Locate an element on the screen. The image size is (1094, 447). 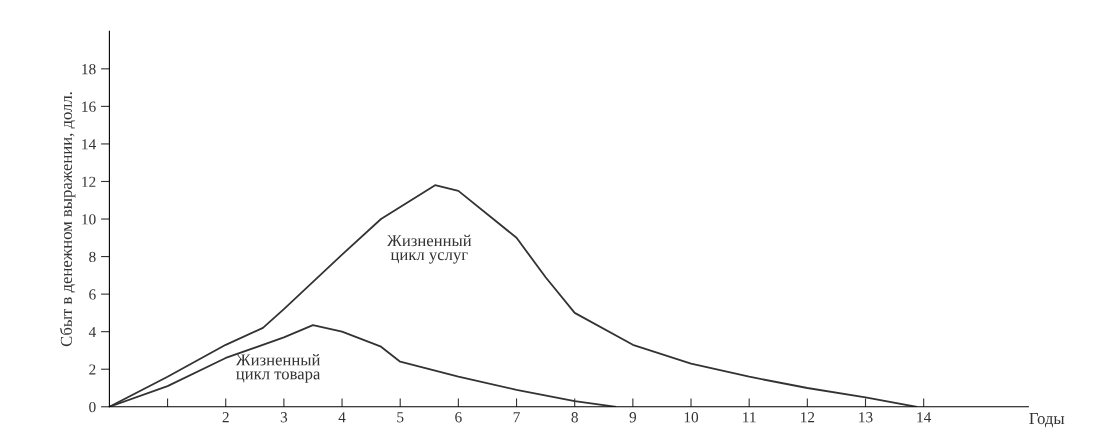
x-tick-label: 7 is located at coordinates (516, 417).